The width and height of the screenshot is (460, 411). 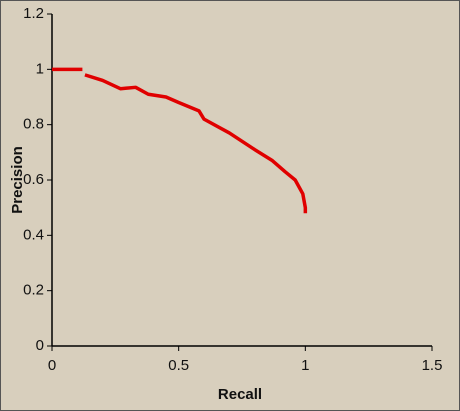 What do you see at coordinates (305, 365) in the screenshot?
I see `x-tick-label: 1` at bounding box center [305, 365].